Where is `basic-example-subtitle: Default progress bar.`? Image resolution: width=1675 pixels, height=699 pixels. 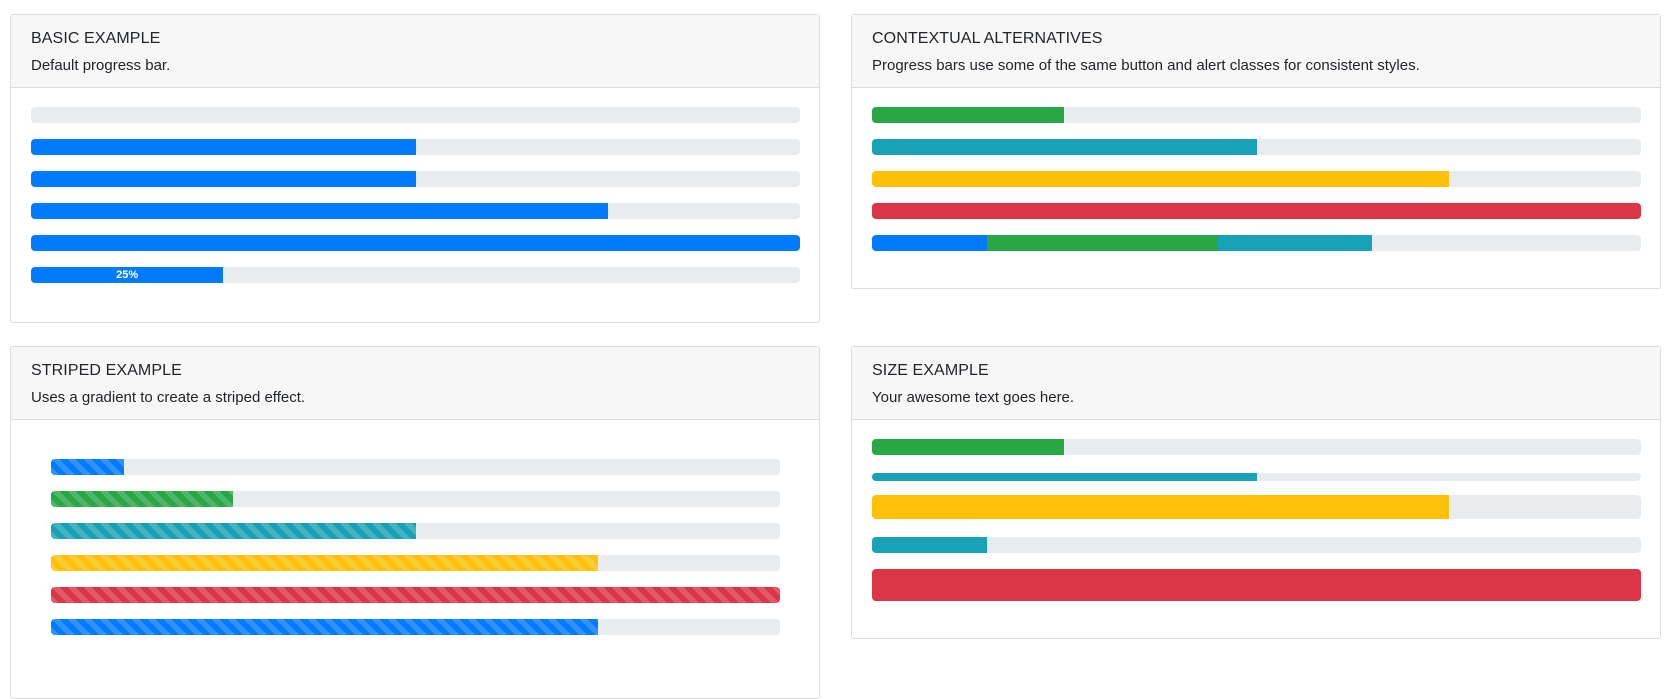
basic-example-subtitle: Default progress bar. is located at coordinates (101, 65).